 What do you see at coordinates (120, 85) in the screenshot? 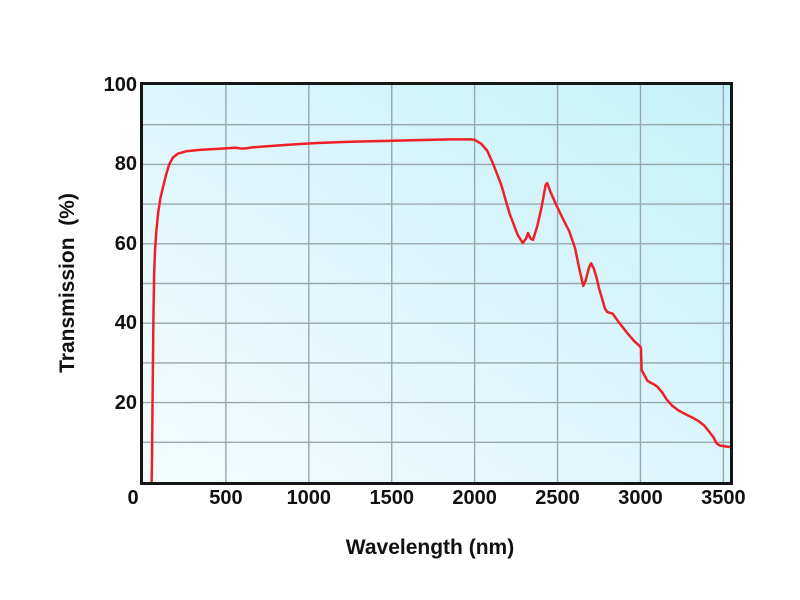
I see `y-tick-label: 100` at bounding box center [120, 85].